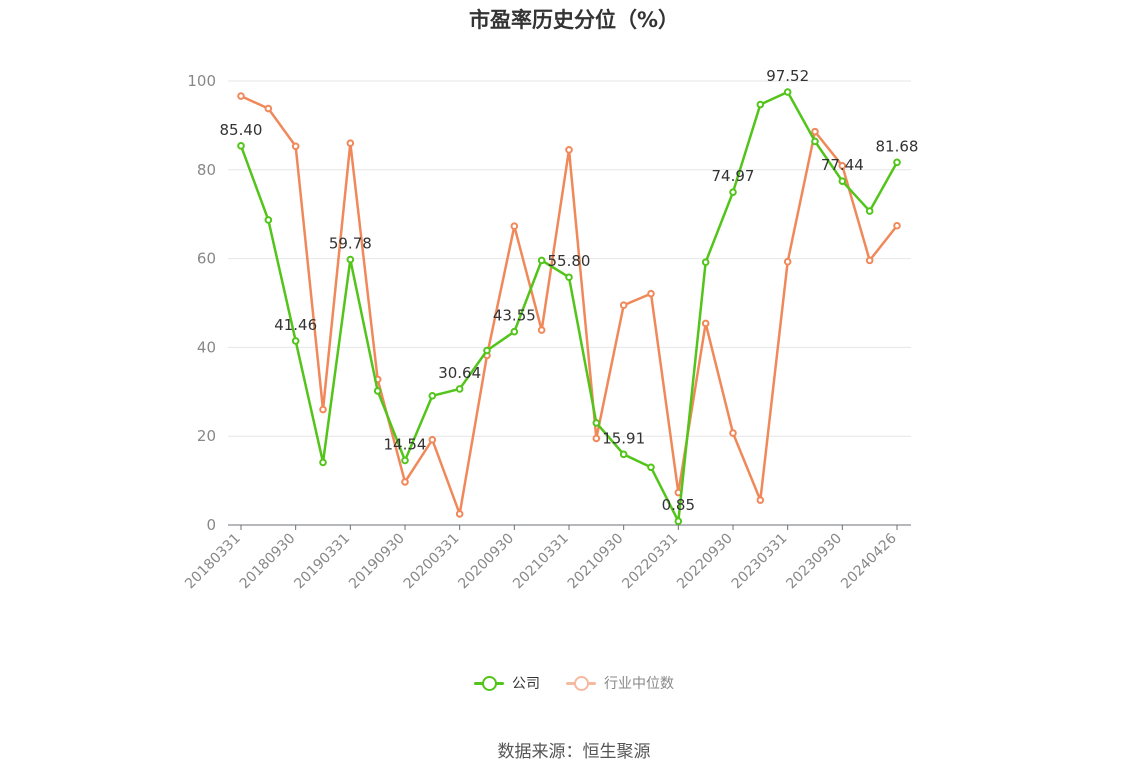 Image resolution: width=1148 pixels, height=776 pixels. I want to click on x-tick-label: 20200331, so click(432, 562).